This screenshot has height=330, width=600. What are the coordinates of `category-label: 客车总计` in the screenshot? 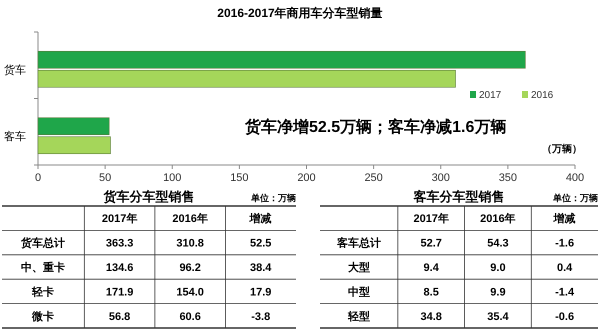 It's located at (358, 243).